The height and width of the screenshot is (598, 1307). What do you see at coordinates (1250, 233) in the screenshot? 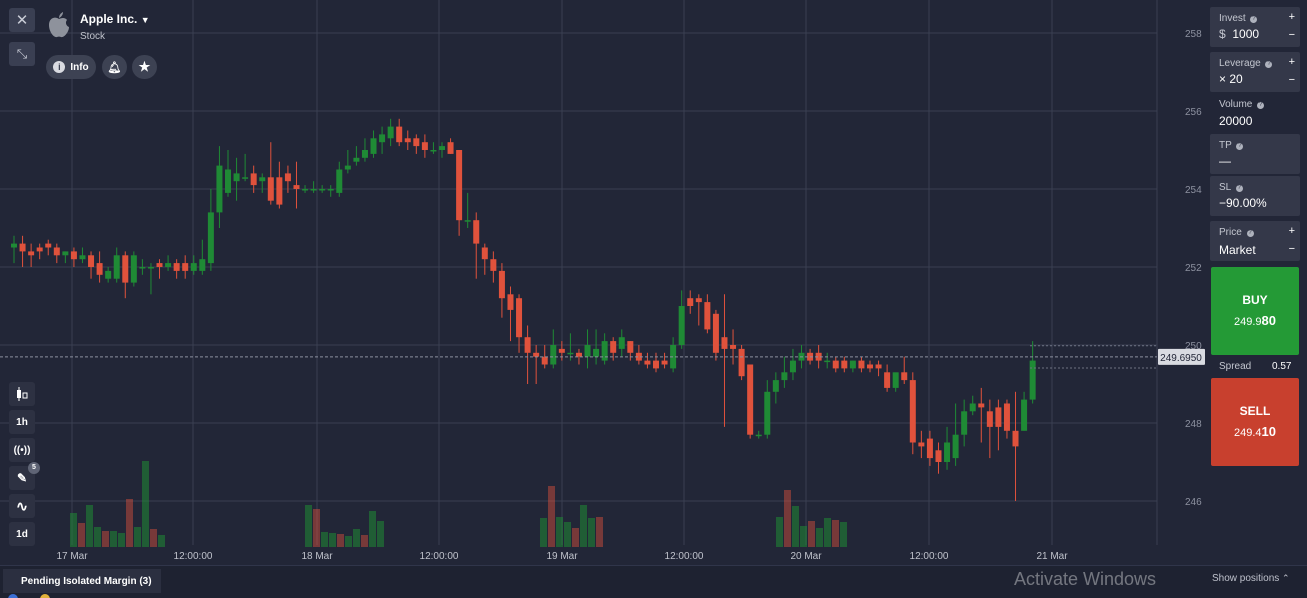
I see `help-icon: ?` at bounding box center [1250, 233].